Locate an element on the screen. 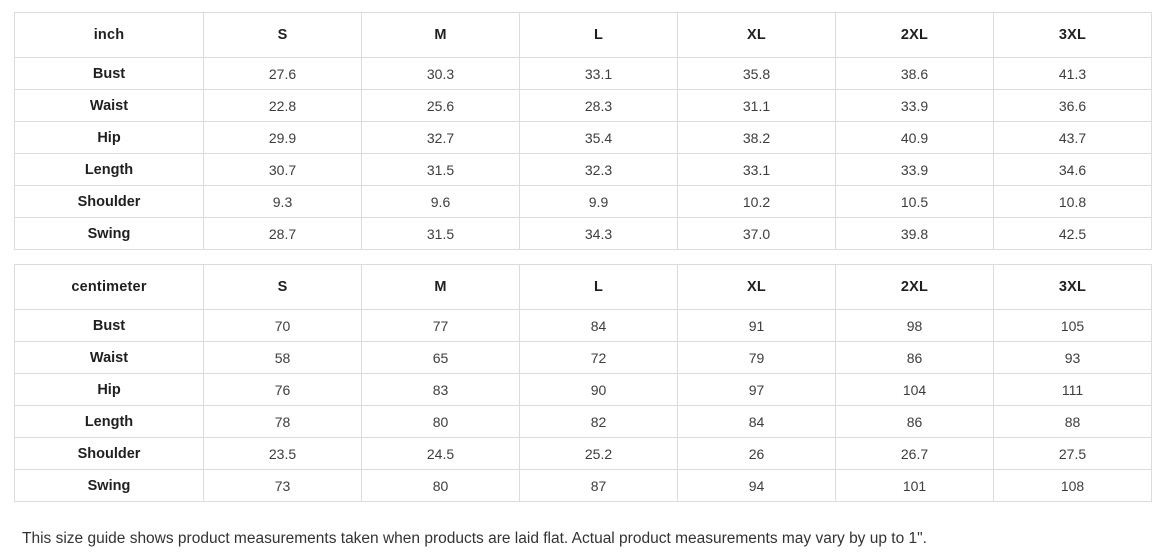 The height and width of the screenshot is (560, 1166). measurement-cell: 98 is located at coordinates (914, 325).